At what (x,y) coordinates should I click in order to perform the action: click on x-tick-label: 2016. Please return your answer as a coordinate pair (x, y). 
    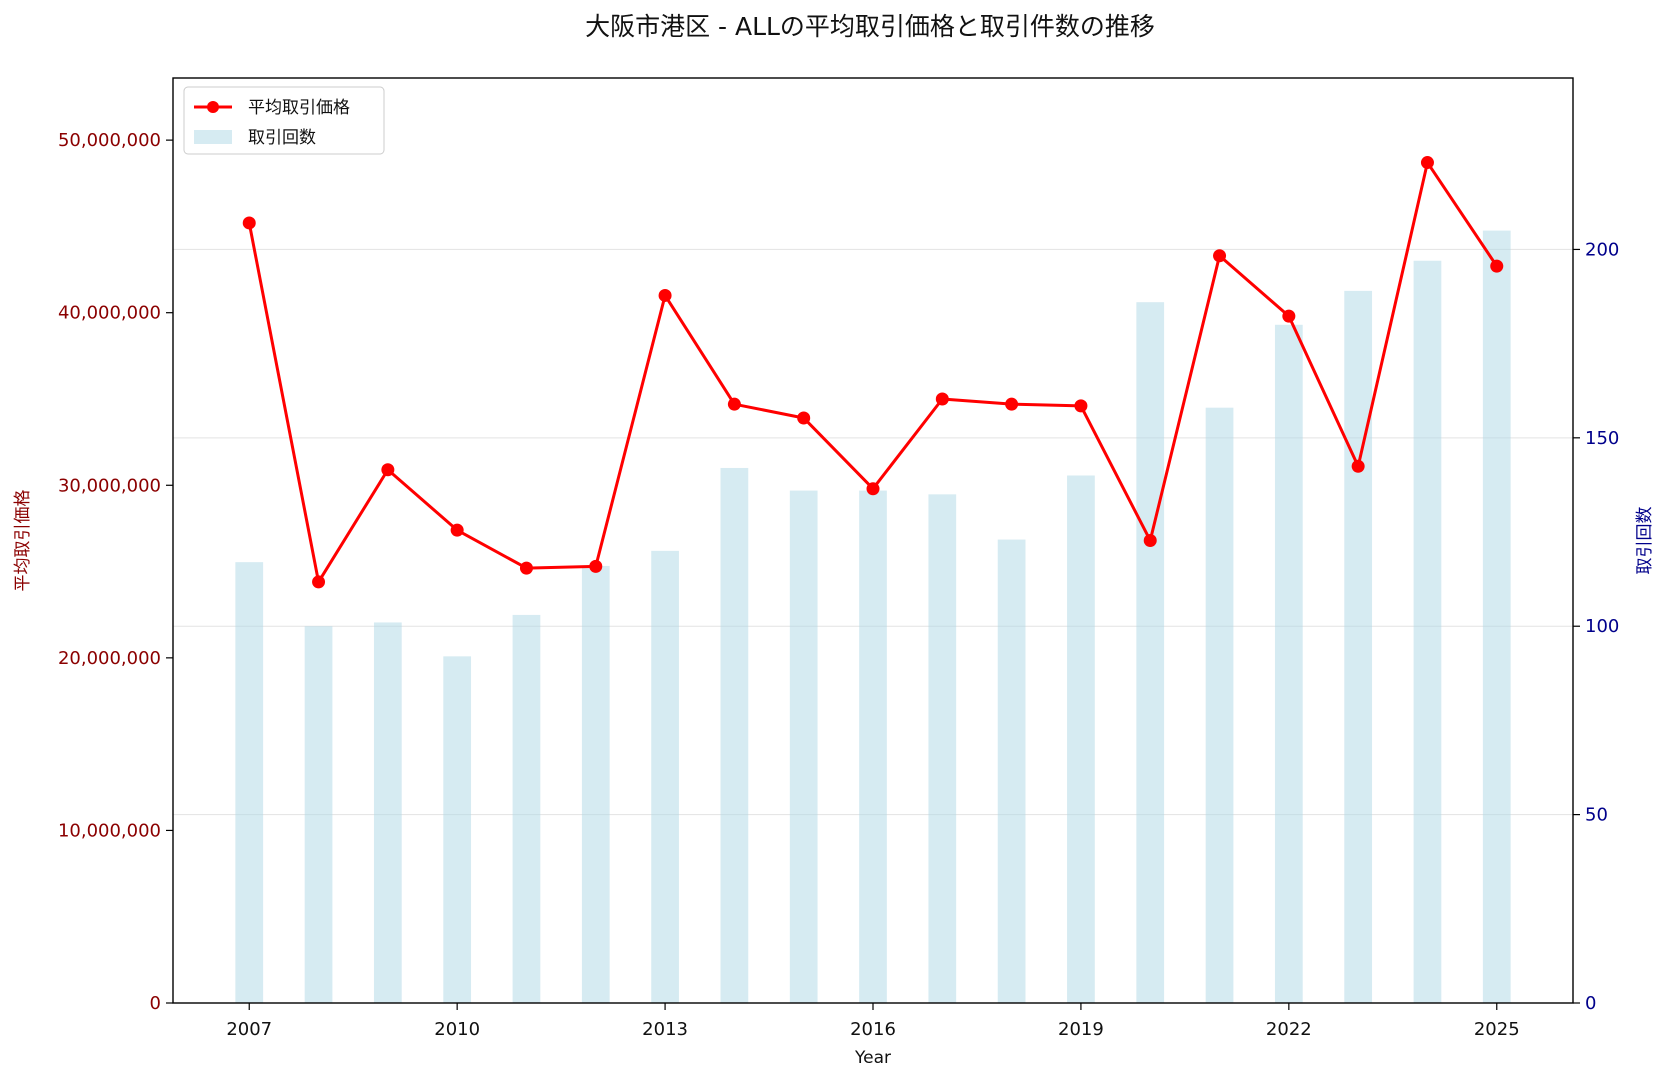
    Looking at the image, I should click on (873, 1029).